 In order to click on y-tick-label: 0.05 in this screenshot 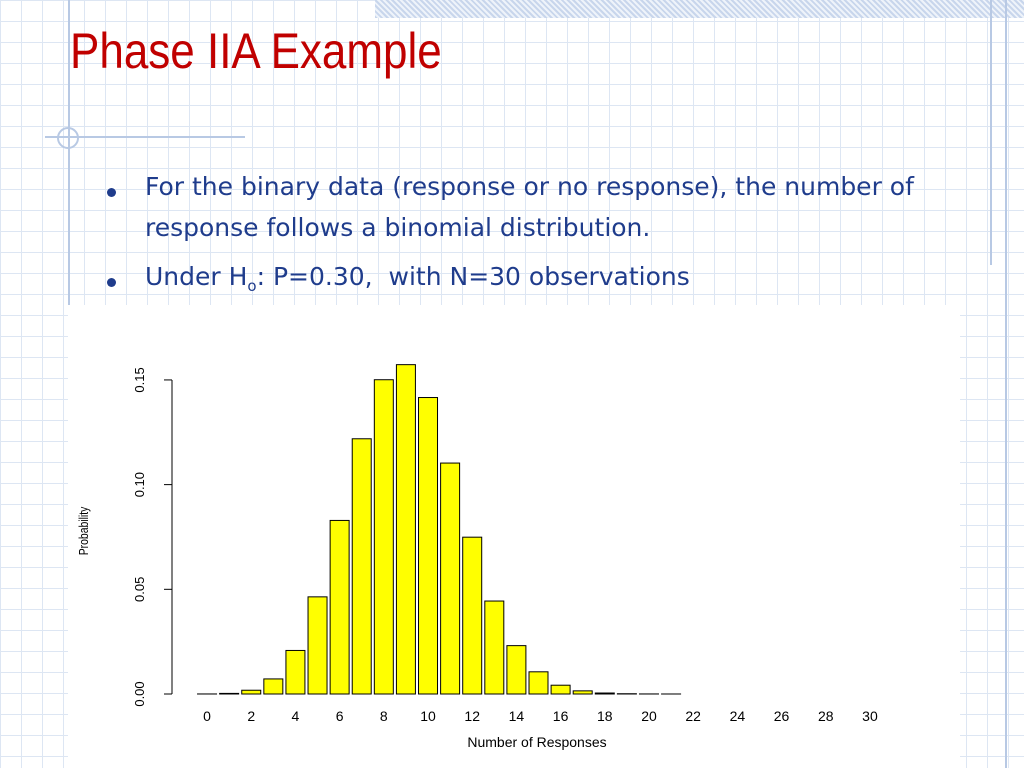, I will do `click(139, 589)`.